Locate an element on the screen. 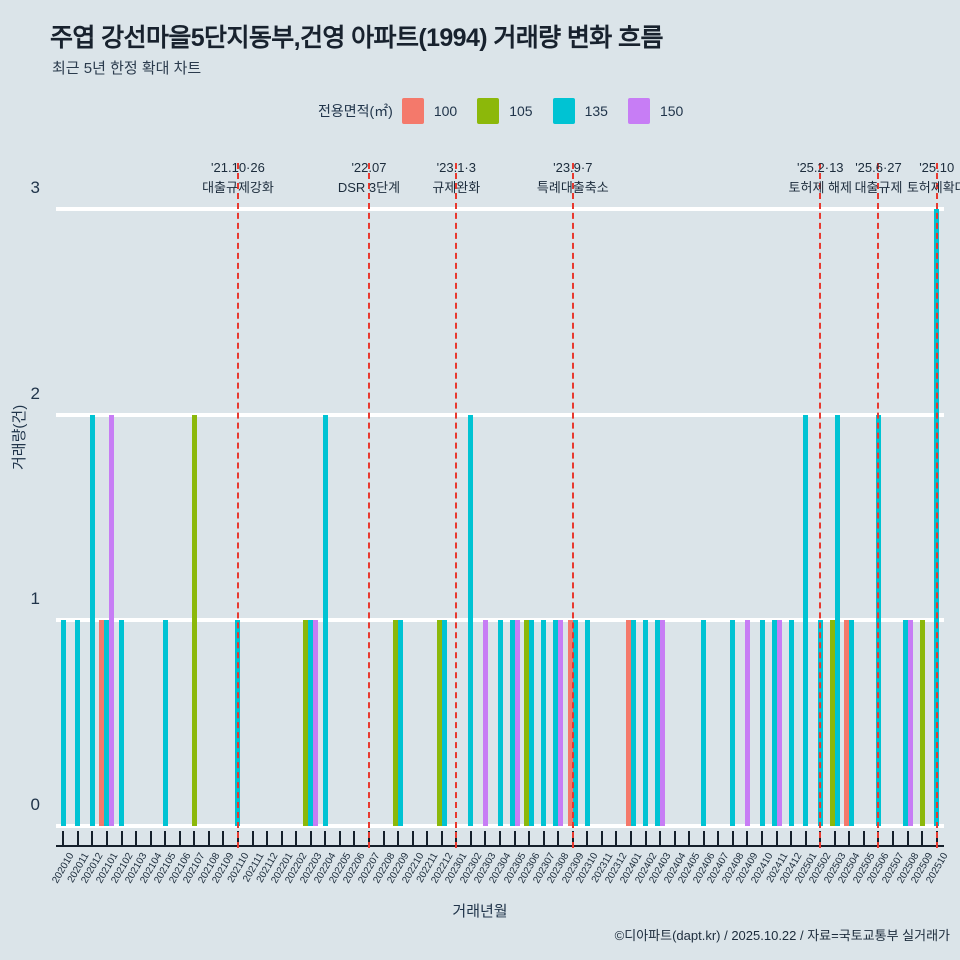  legend-title: 전용면적(㎡) is located at coordinates (355, 111).